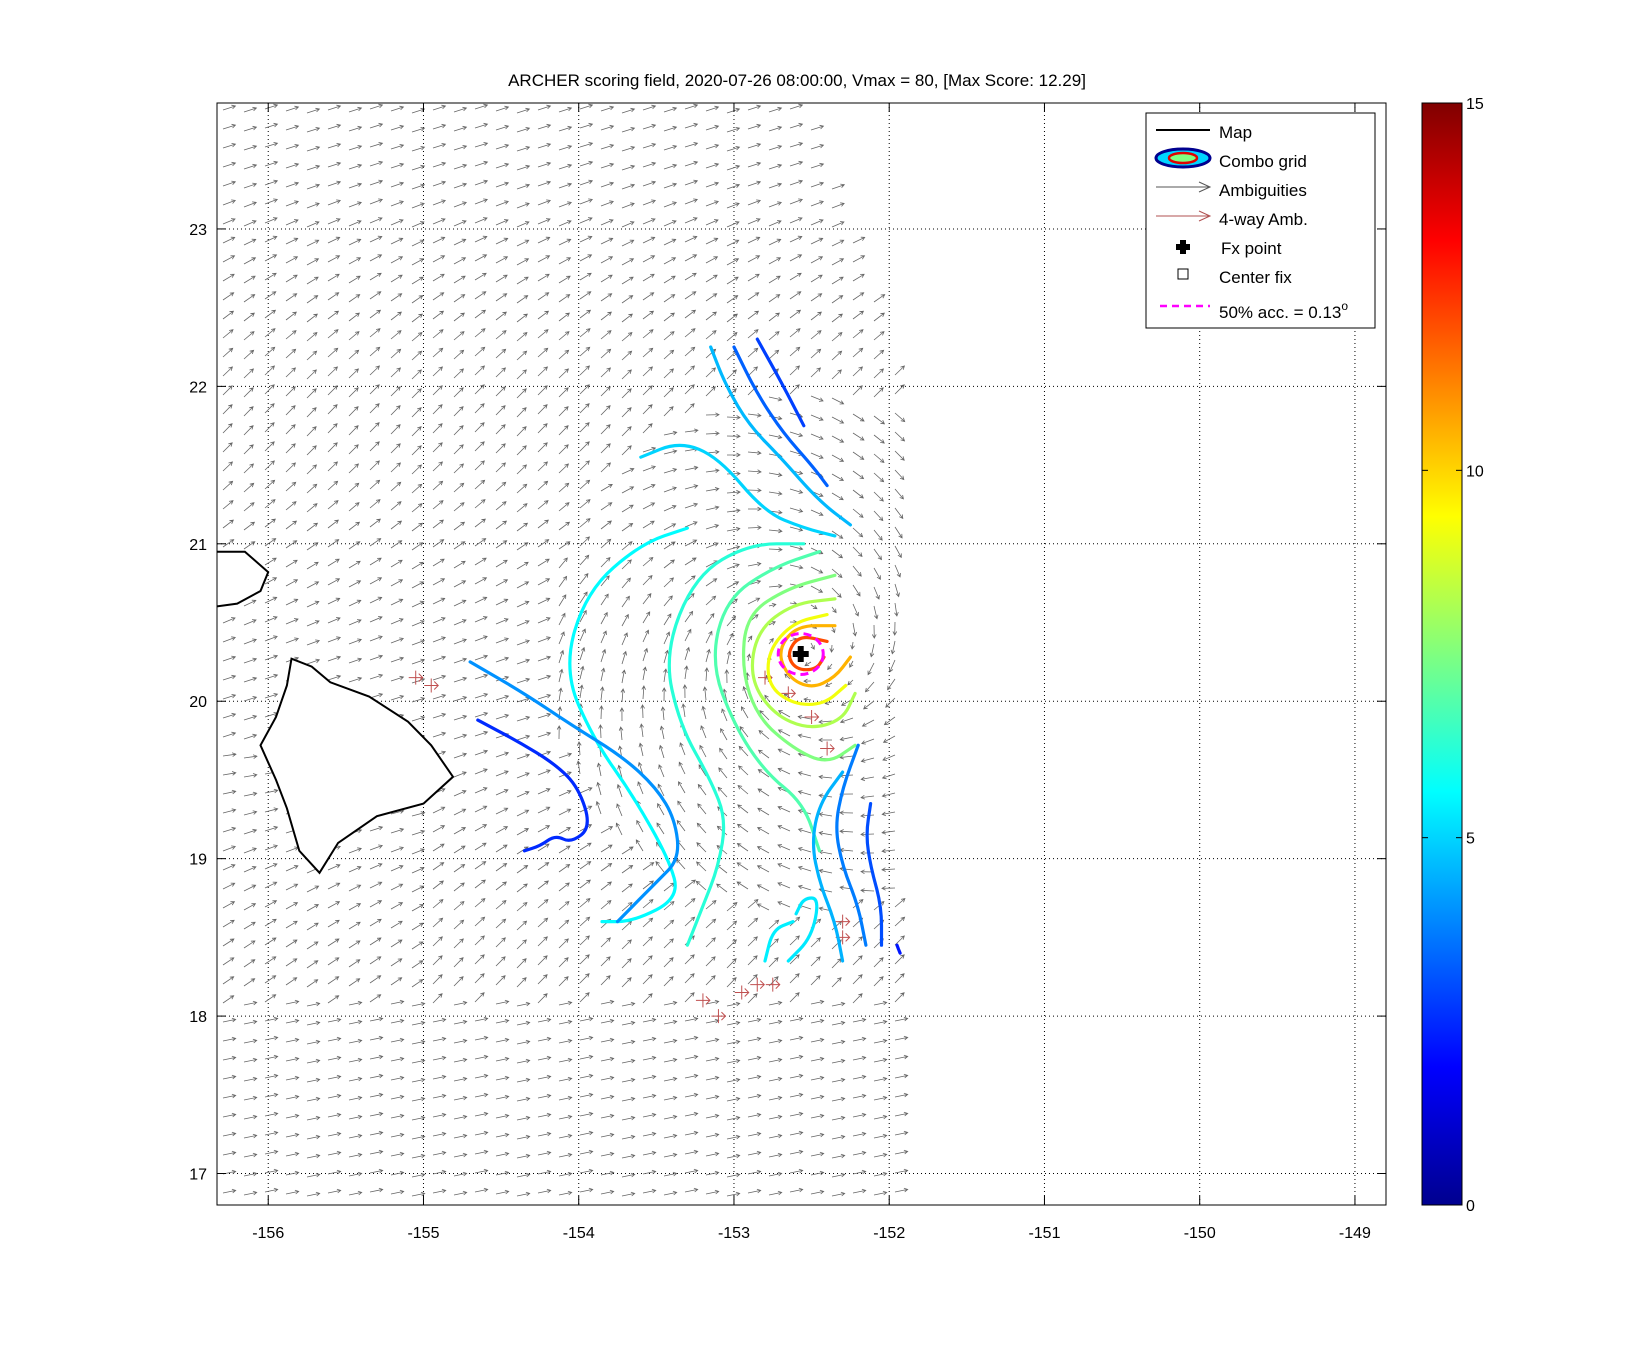 The width and height of the screenshot is (1646, 1350). I want to click on y-tick-label: 23, so click(198, 230).